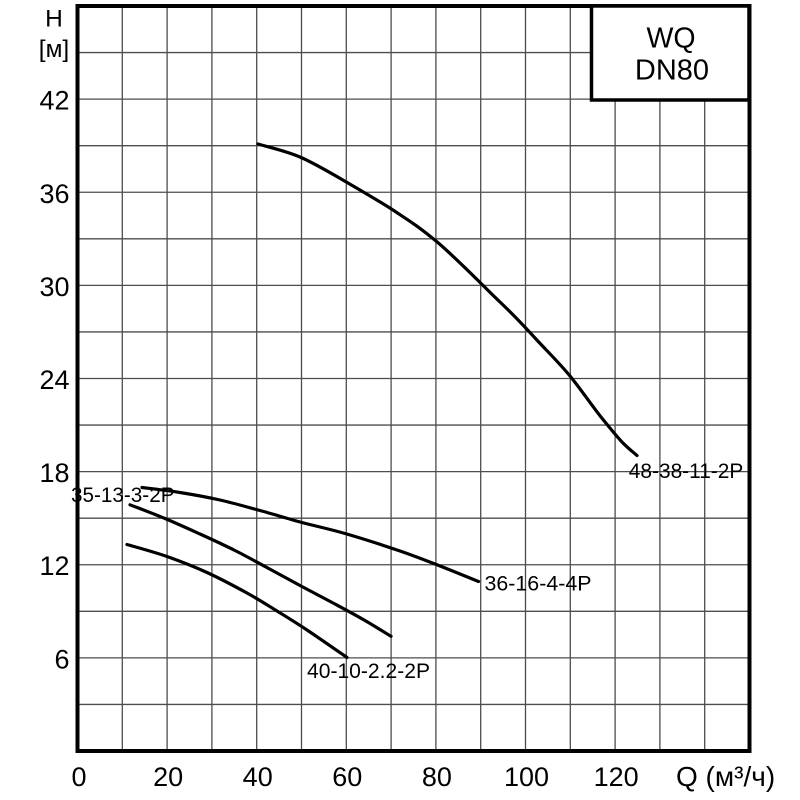 The width and height of the screenshot is (800, 800). I want to click on svg-text: H, so click(54, 18).